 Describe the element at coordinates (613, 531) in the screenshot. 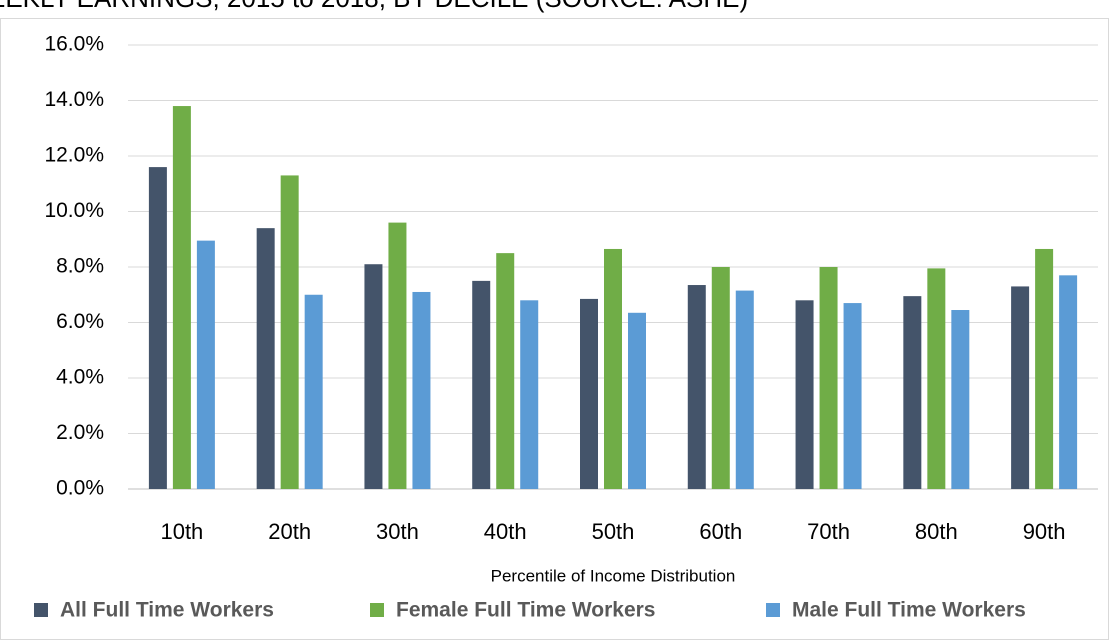

I see `x-tick-label: 50th` at that location.